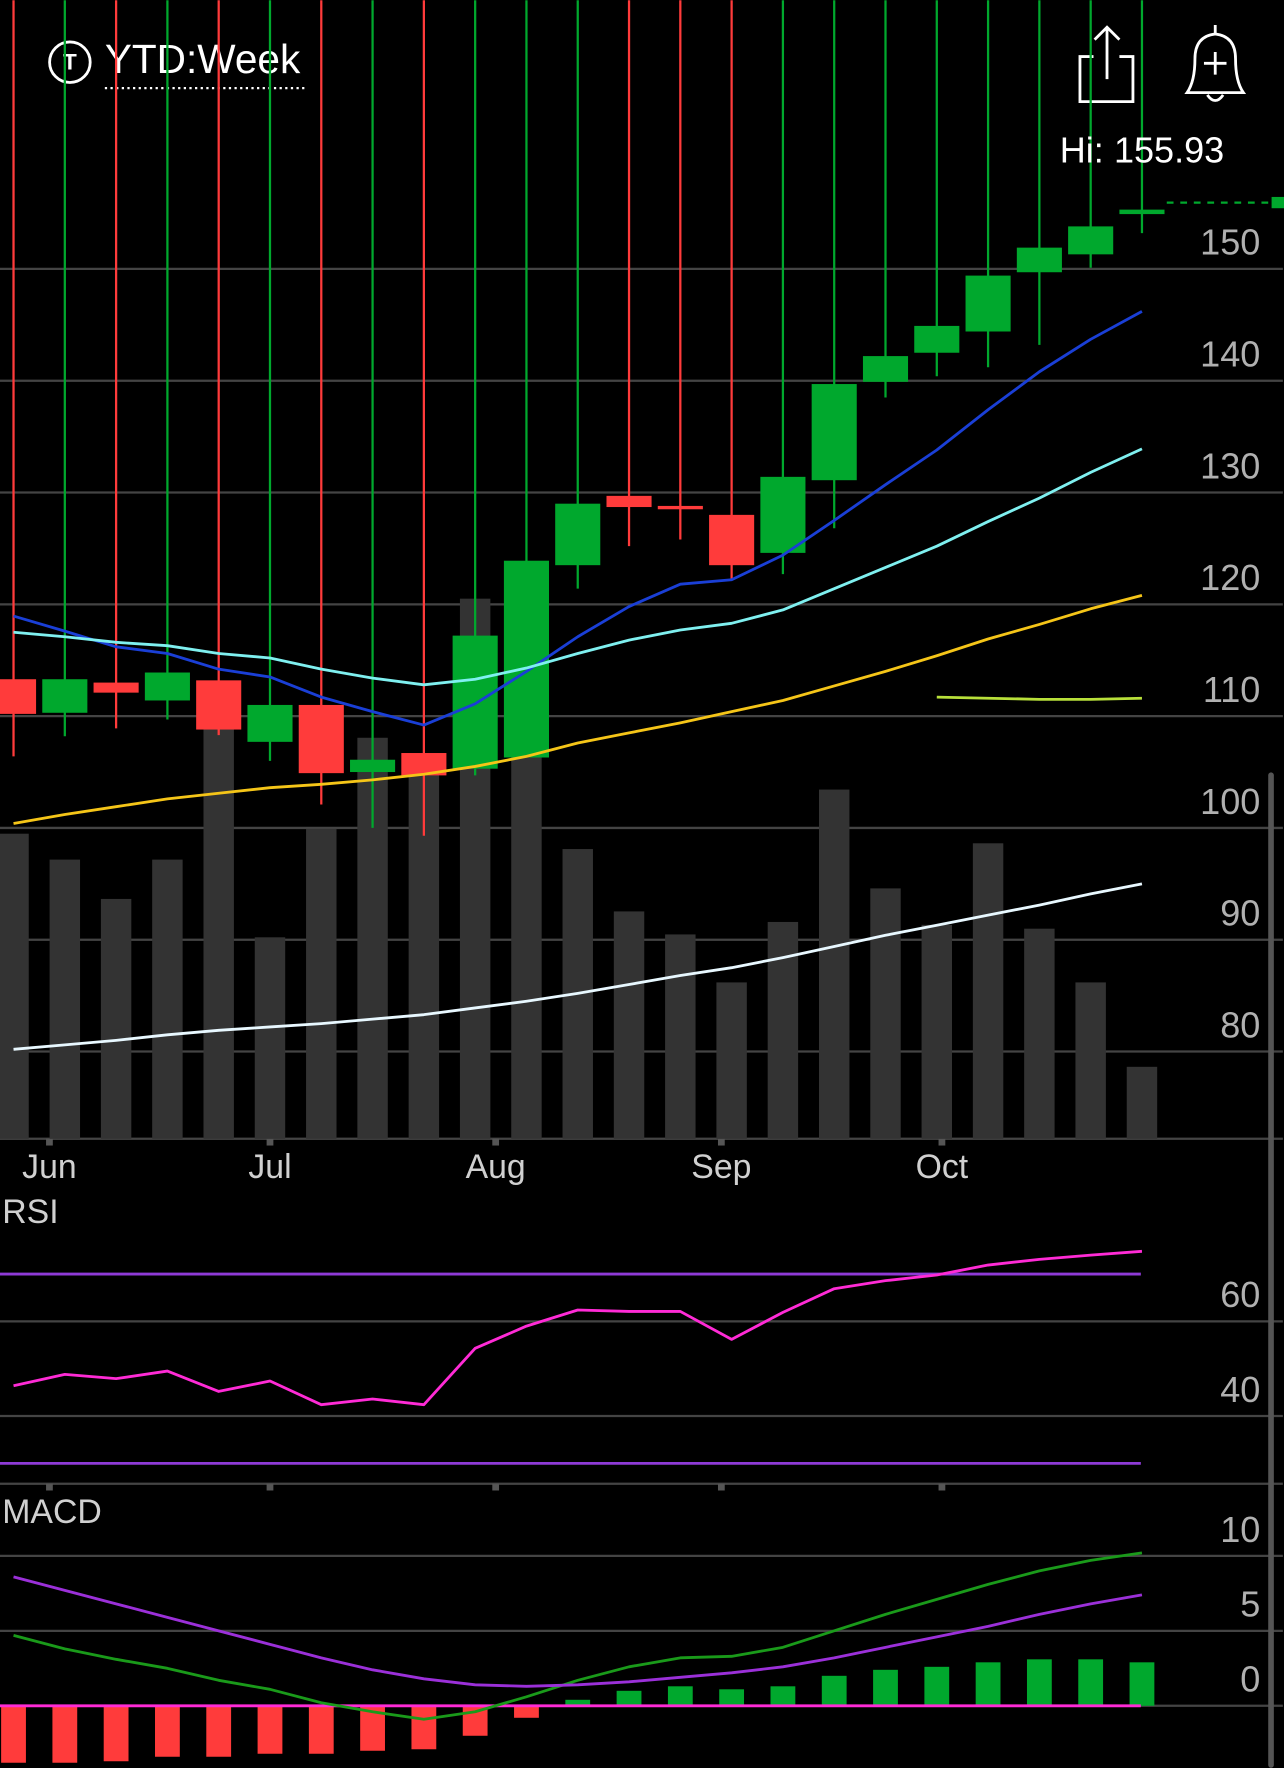  I want to click on y-tick-label: 140, so click(1230, 354).